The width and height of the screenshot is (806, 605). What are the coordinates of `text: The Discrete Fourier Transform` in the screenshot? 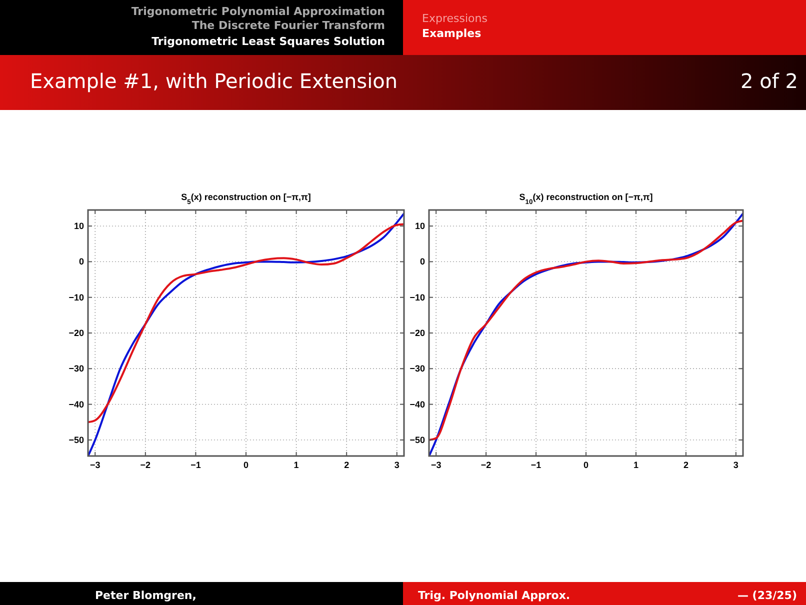 It's located at (288, 25).